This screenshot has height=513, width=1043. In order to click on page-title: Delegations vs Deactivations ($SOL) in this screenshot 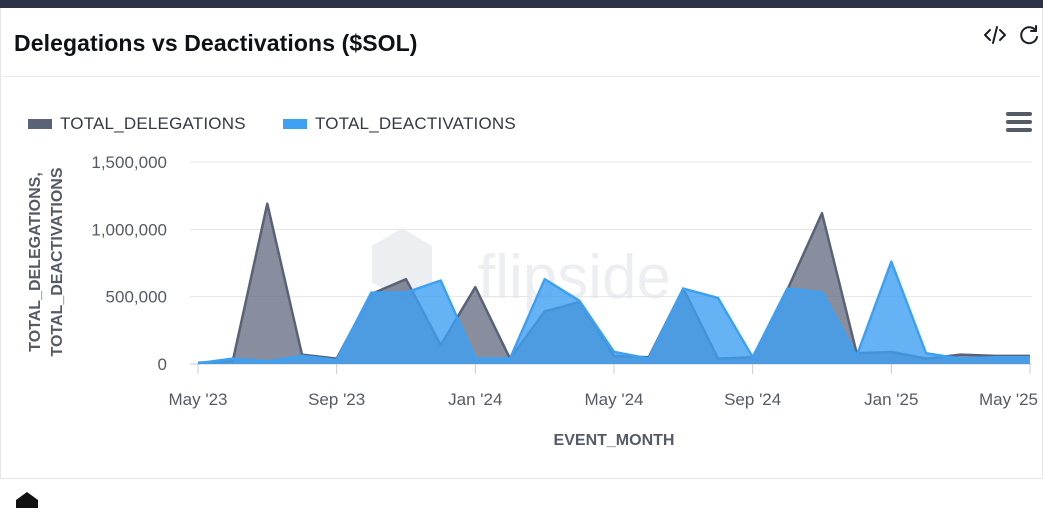, I will do `click(216, 43)`.